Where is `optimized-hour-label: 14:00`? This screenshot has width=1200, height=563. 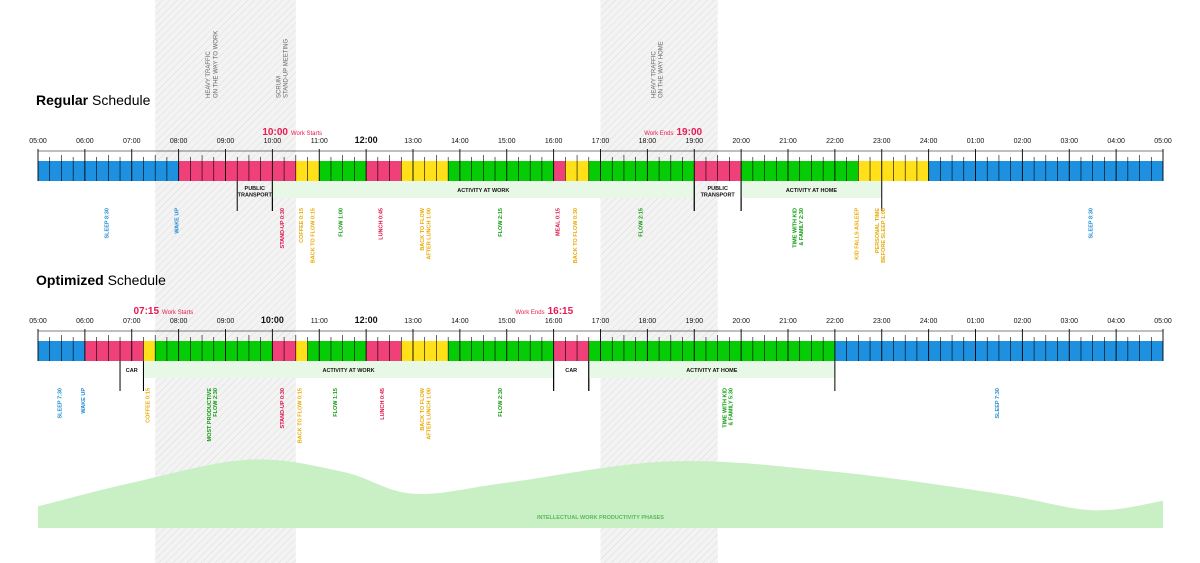
optimized-hour-label: 14:00 is located at coordinates (460, 321).